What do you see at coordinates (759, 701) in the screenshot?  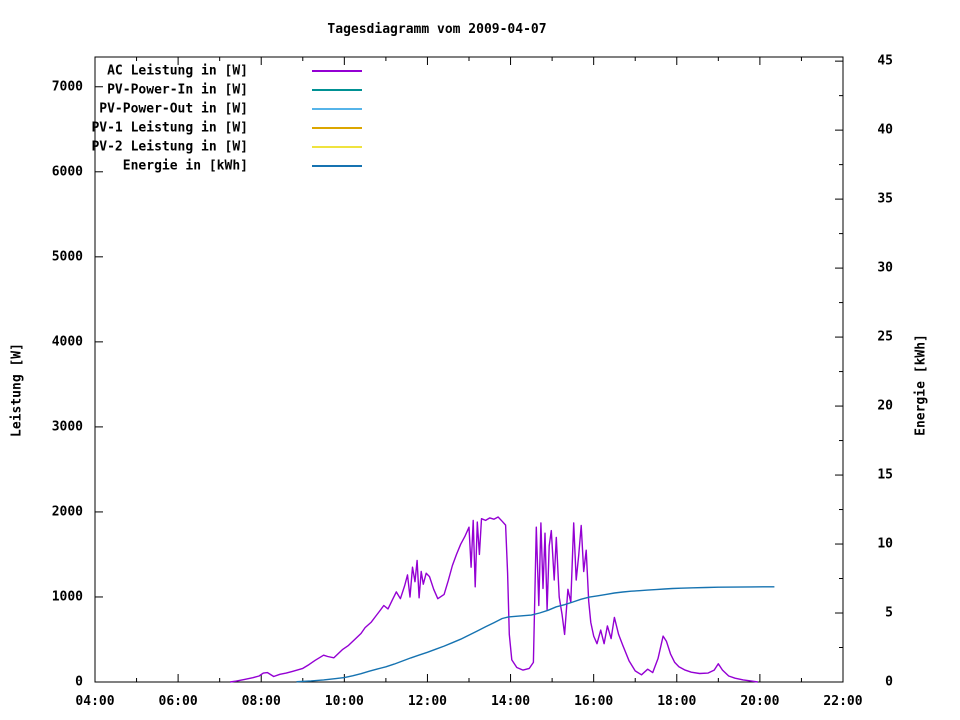 I see `x-tick-label: 20:00` at bounding box center [759, 701].